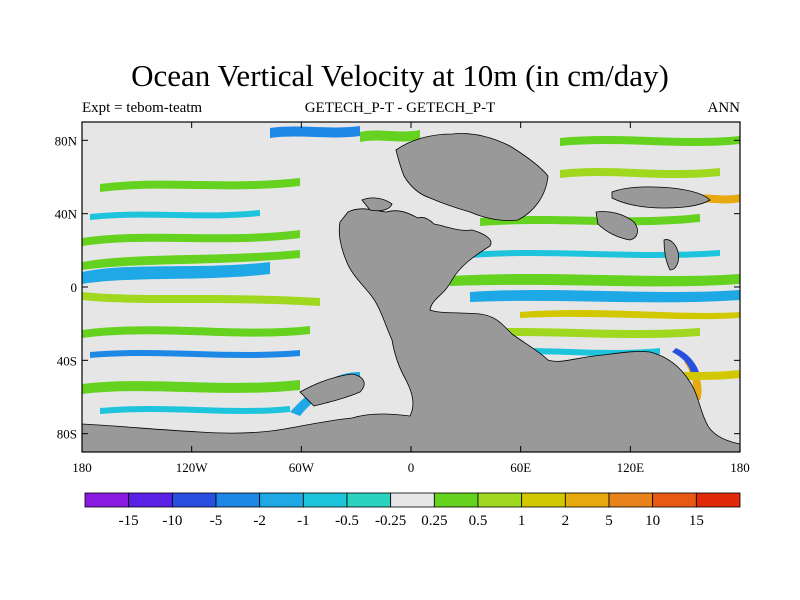  I want to click on colorbar-label: 0.5, so click(478, 521).